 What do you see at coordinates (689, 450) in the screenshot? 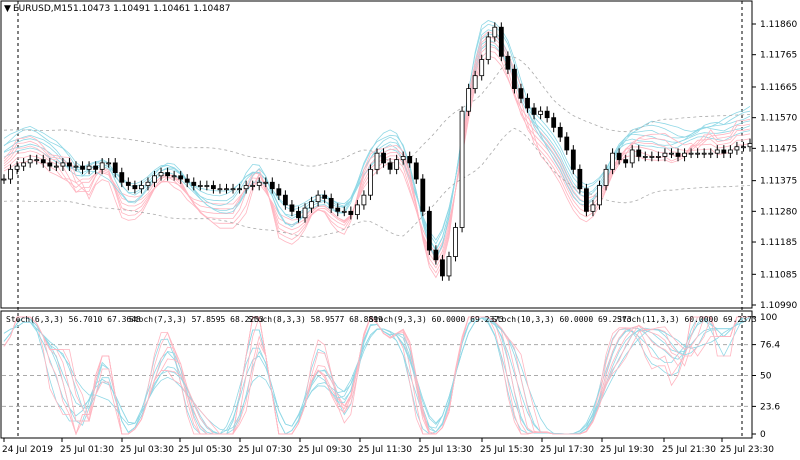
I see `time-tick-label: 25 Jul 21:30` at bounding box center [689, 450].